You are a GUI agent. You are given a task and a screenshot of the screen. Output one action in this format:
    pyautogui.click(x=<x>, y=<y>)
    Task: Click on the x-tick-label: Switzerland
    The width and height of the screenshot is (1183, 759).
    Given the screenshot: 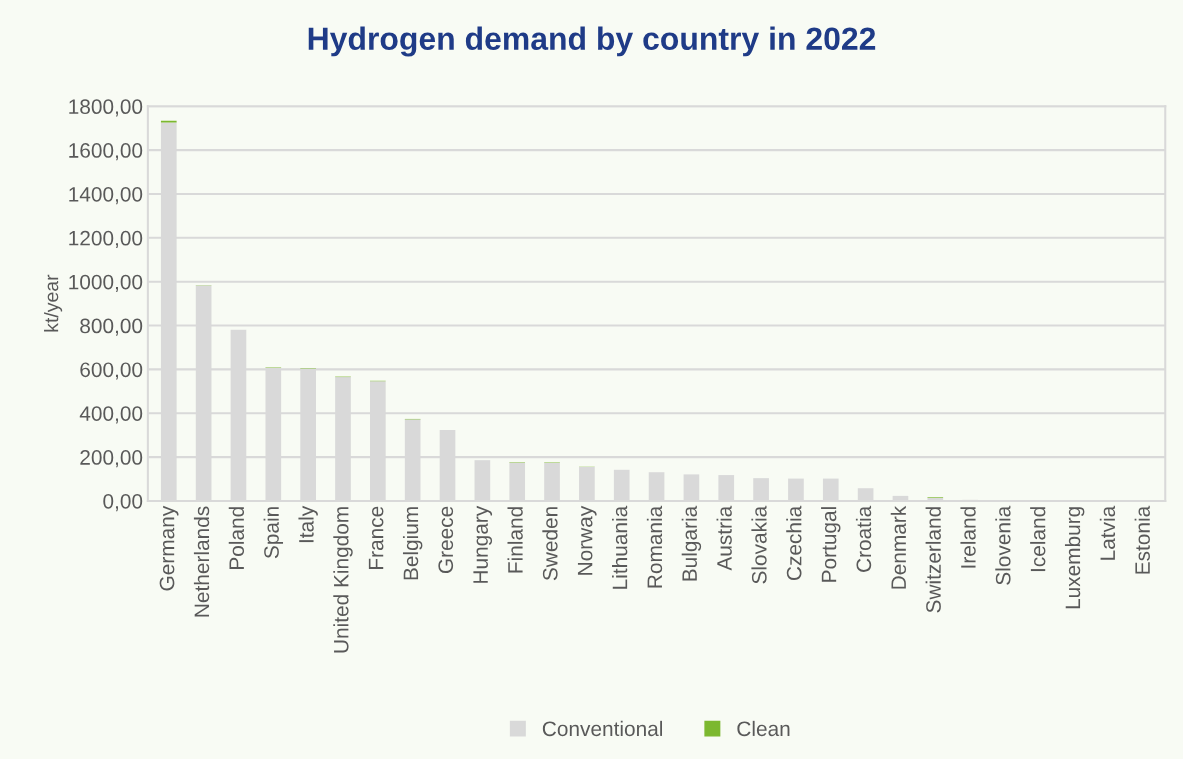 What is the action you would take?
    pyautogui.click(x=933, y=560)
    